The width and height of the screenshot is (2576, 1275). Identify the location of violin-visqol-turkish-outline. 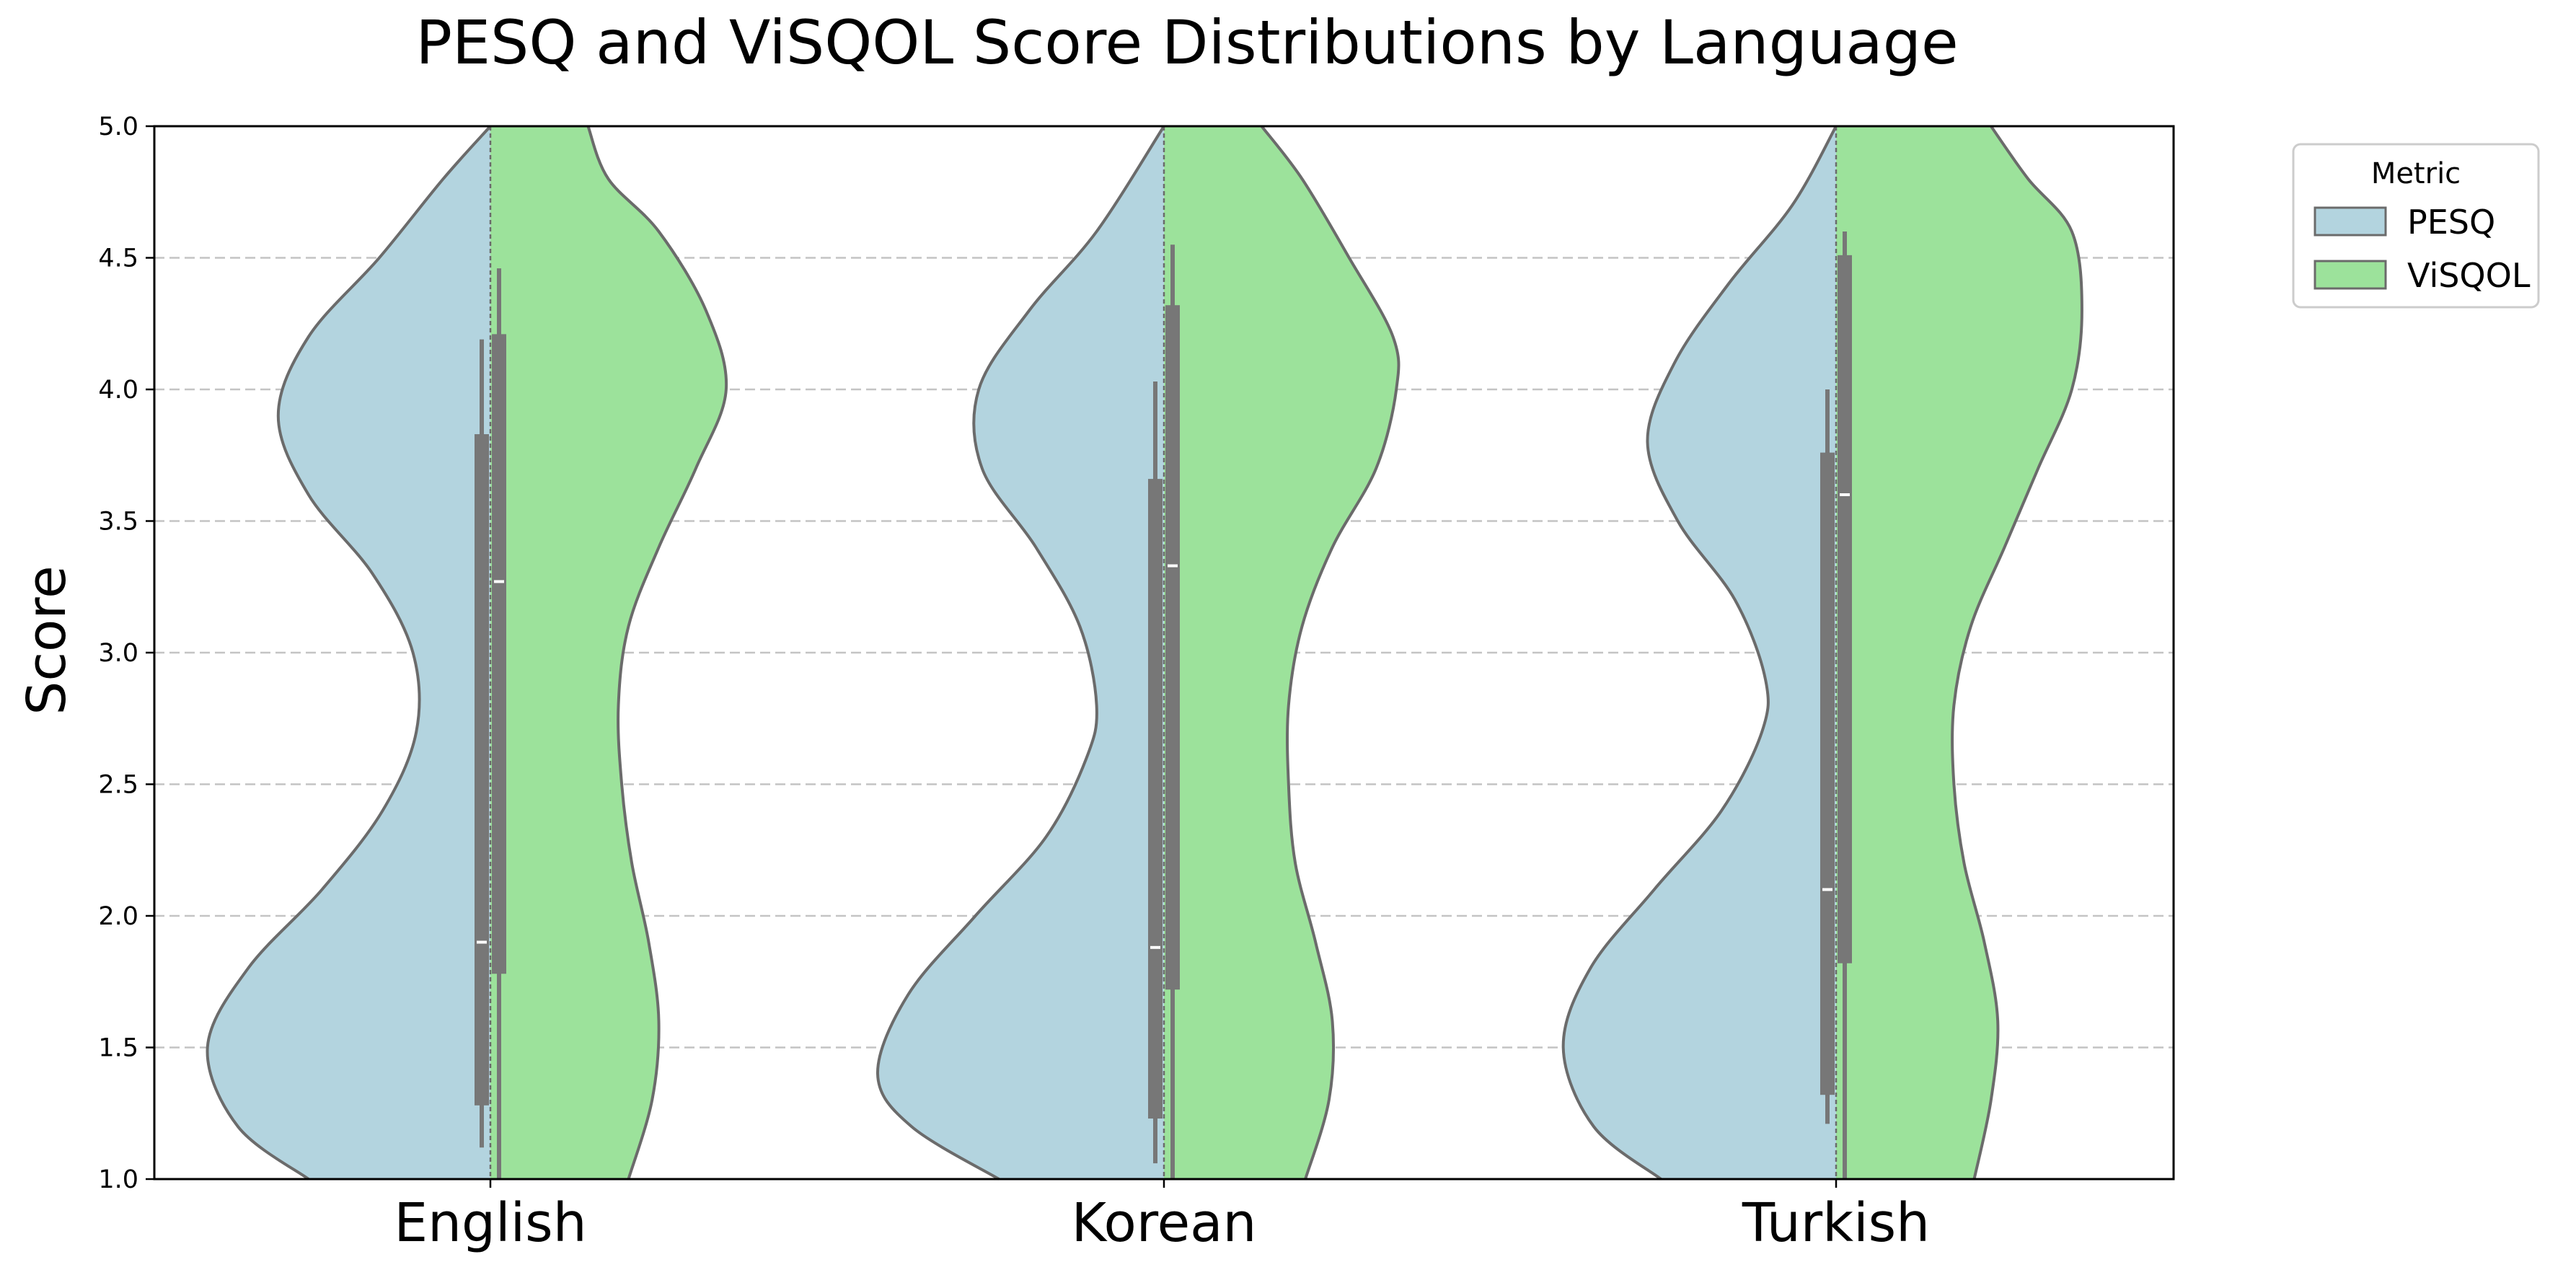
(2017, 652).